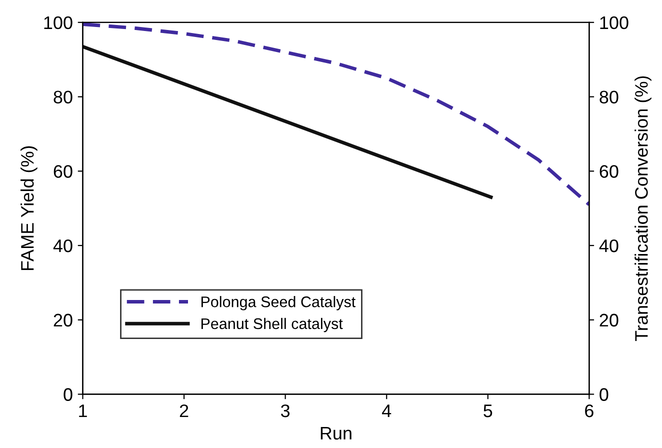 The image size is (662, 448). Describe the element at coordinates (68, 394) in the screenshot. I see `y-tick-label: 0` at that location.